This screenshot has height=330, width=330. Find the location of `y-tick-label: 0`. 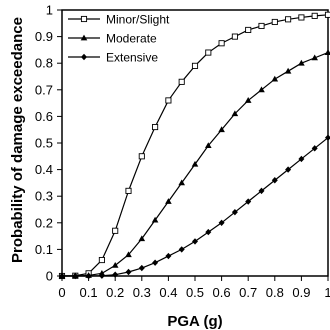

y-tick-label: 0 is located at coordinates (49, 276).